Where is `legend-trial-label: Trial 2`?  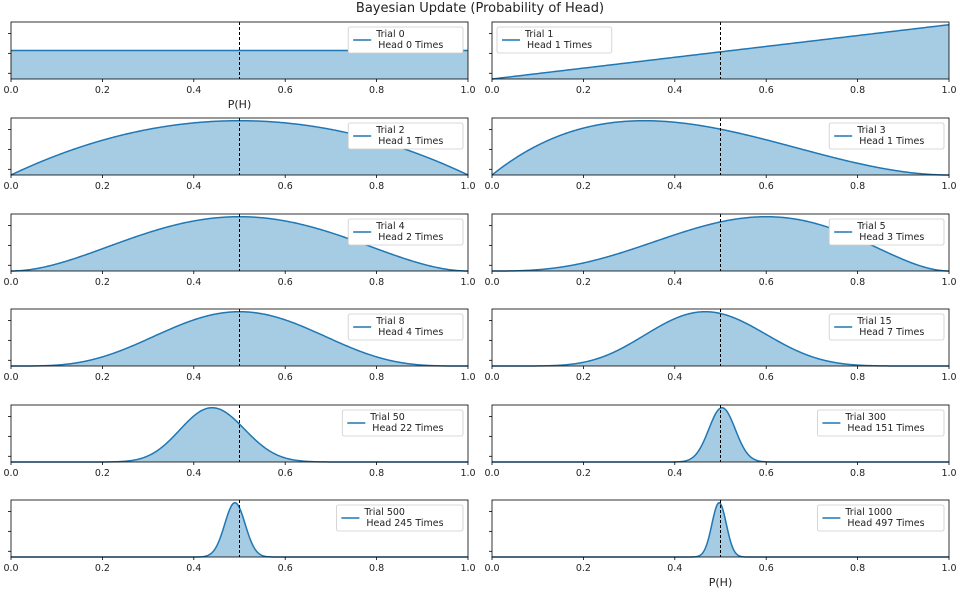 legend-trial-label: Trial 2 is located at coordinates (389, 130).